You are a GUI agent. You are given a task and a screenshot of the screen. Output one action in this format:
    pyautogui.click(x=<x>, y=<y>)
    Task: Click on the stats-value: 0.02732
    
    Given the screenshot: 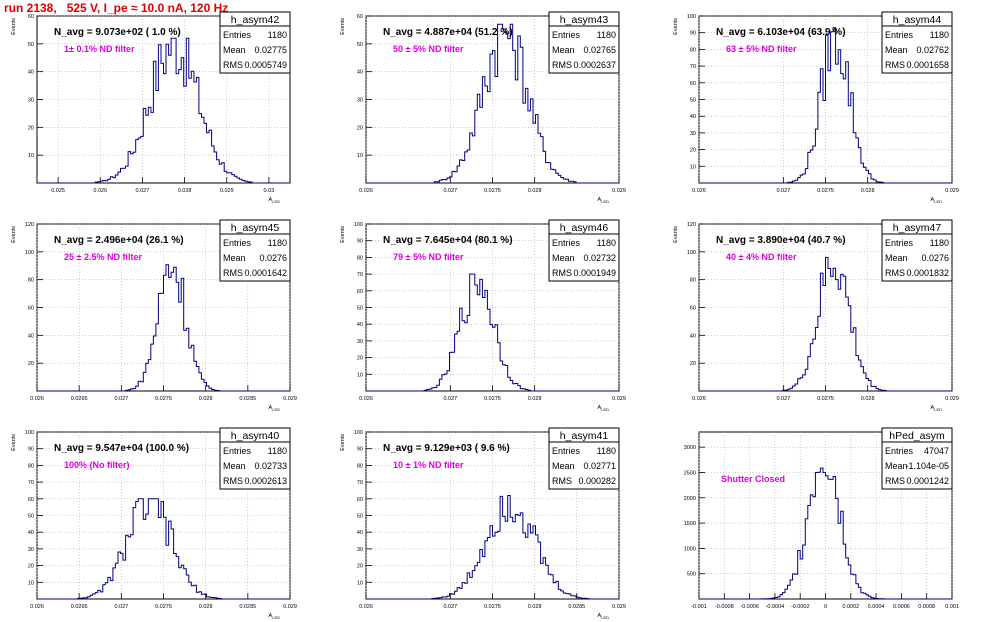 What is the action you would take?
    pyautogui.click(x=599, y=258)
    